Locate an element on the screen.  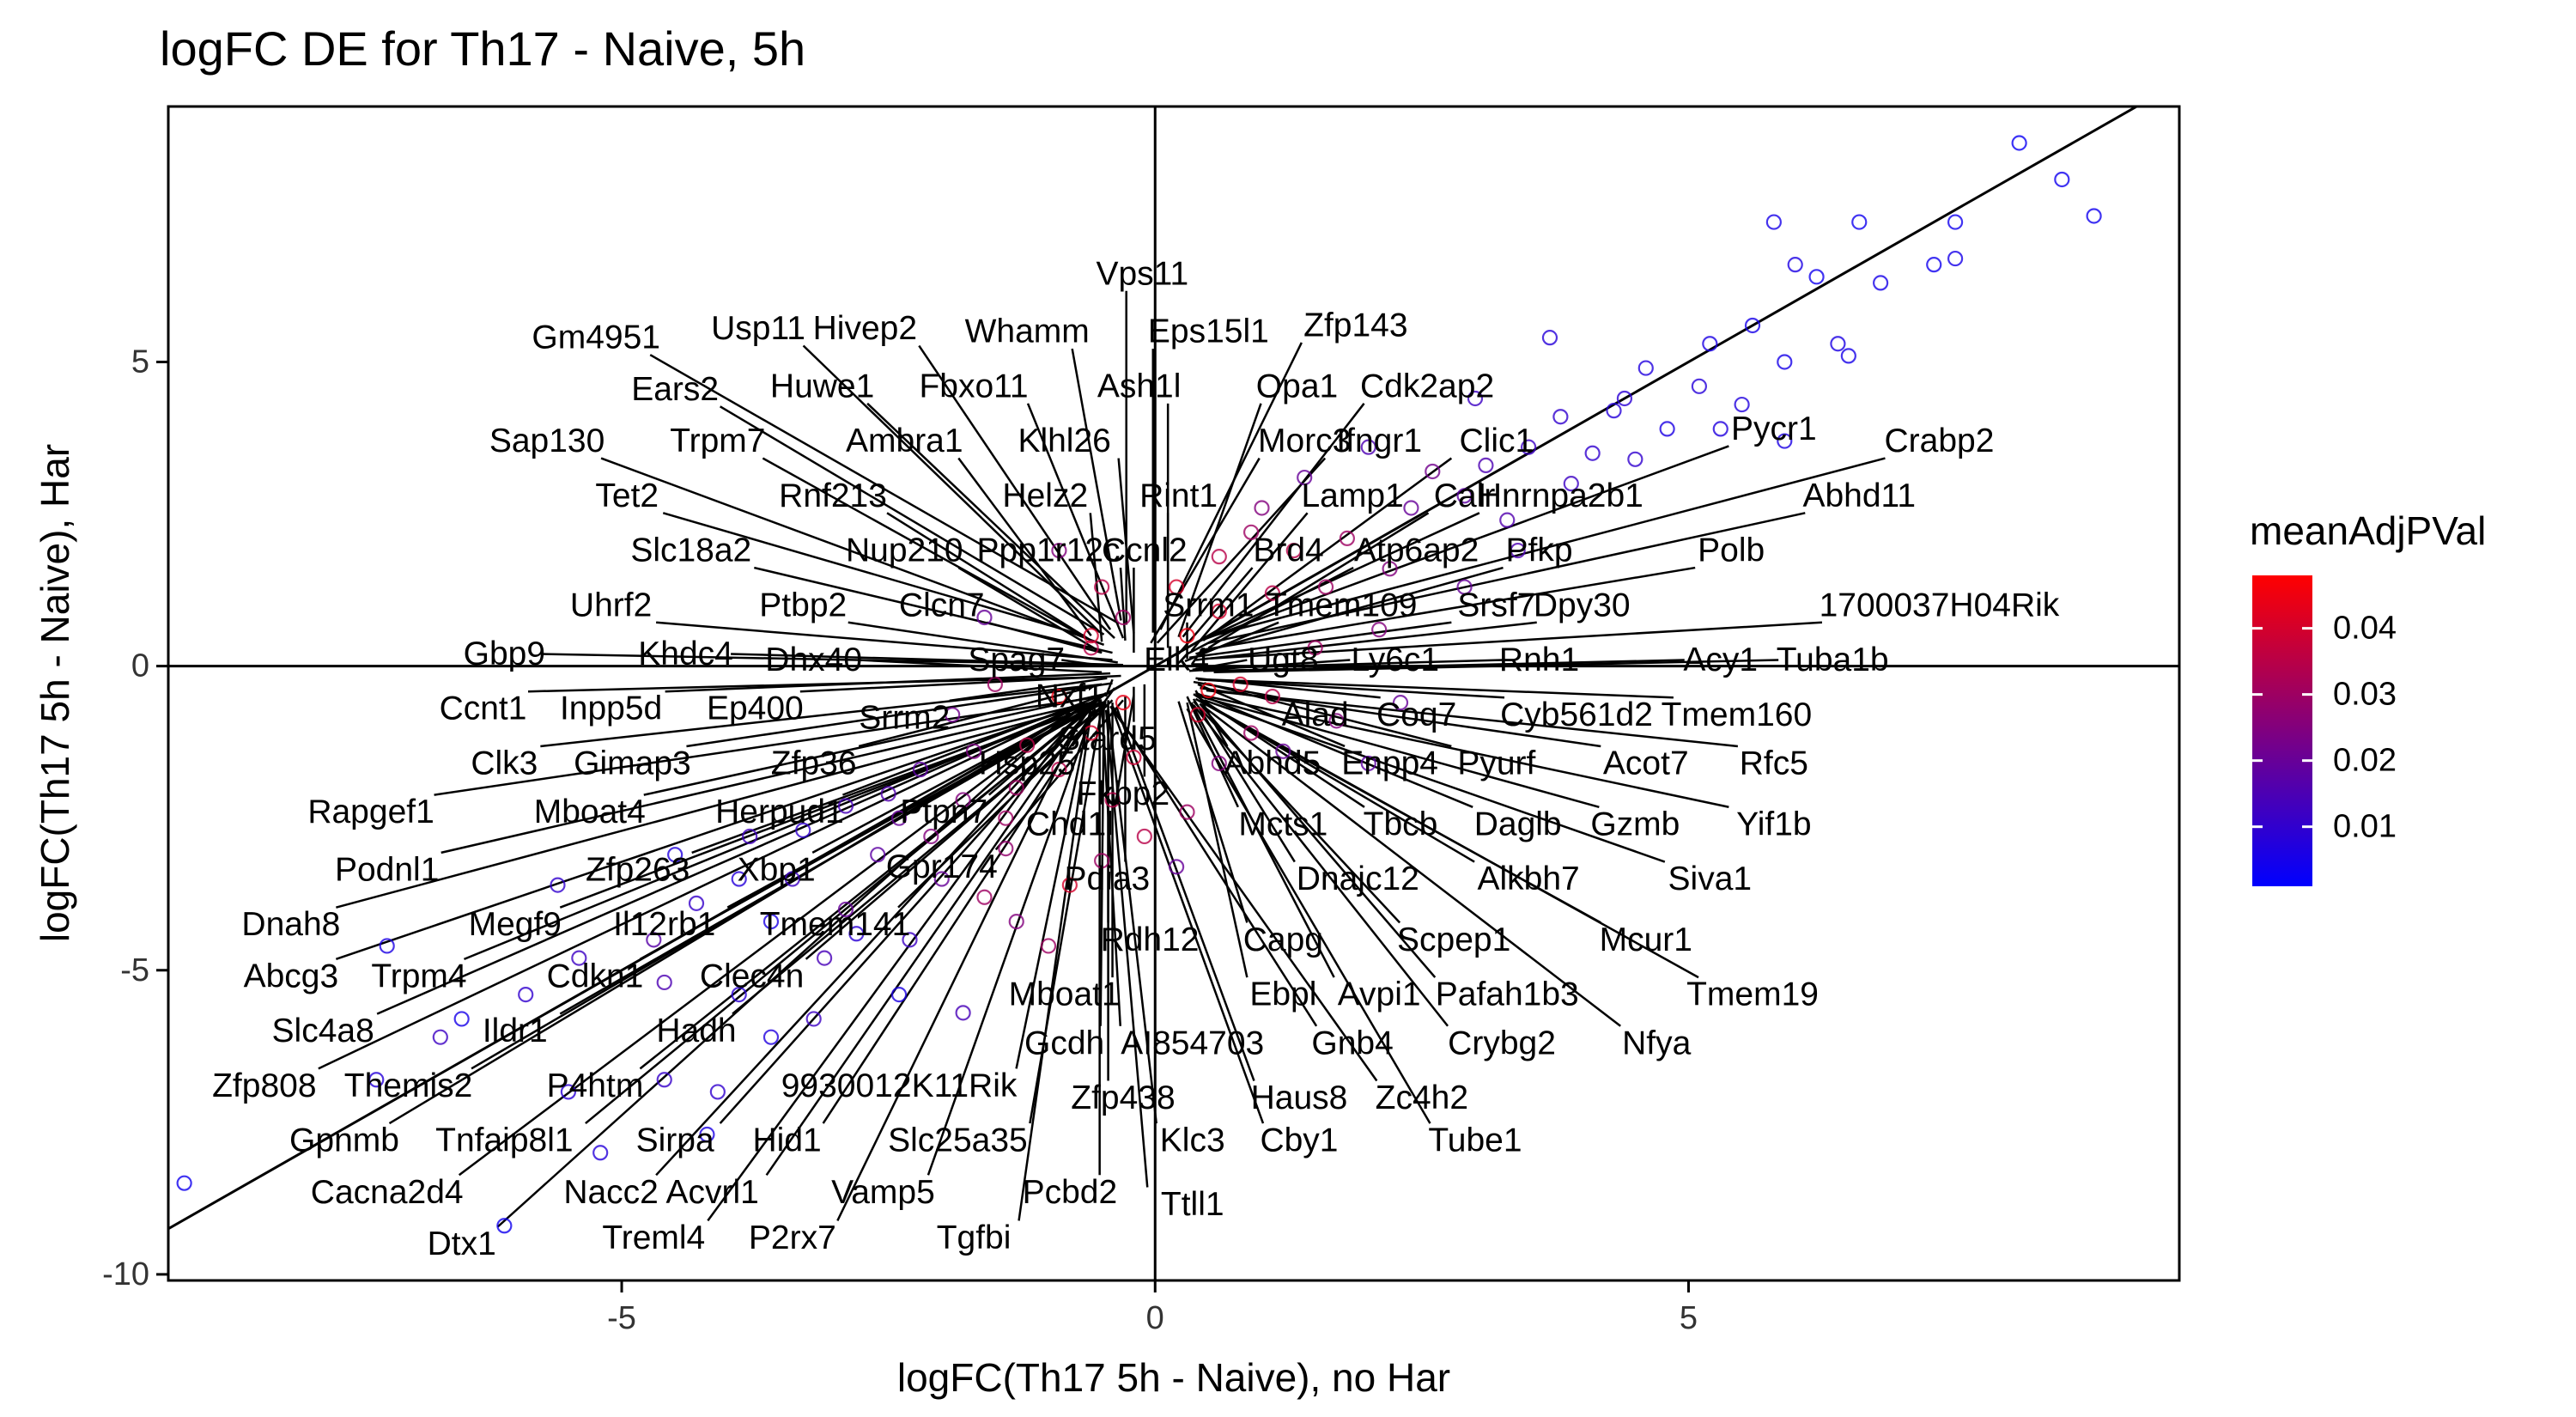
gene-label: Tmem109 is located at coordinates (1342, 605).